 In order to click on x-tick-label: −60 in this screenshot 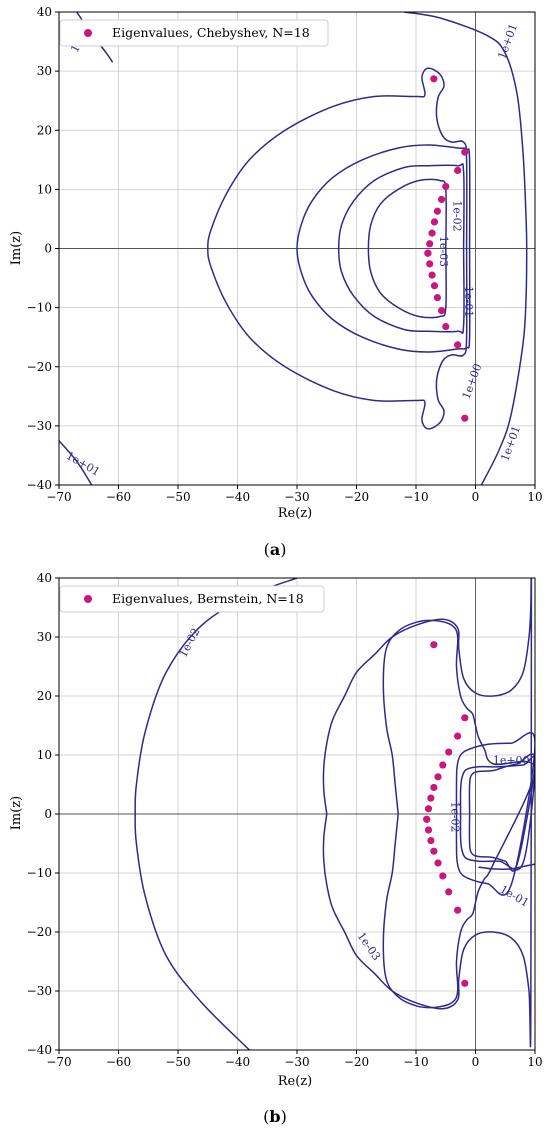, I will do `click(118, 497)`.